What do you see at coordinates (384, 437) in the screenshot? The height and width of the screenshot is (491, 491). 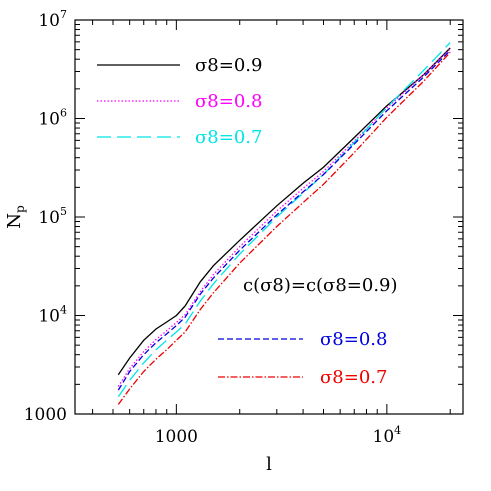 I see `x-tick-label-base: 10` at bounding box center [384, 437].